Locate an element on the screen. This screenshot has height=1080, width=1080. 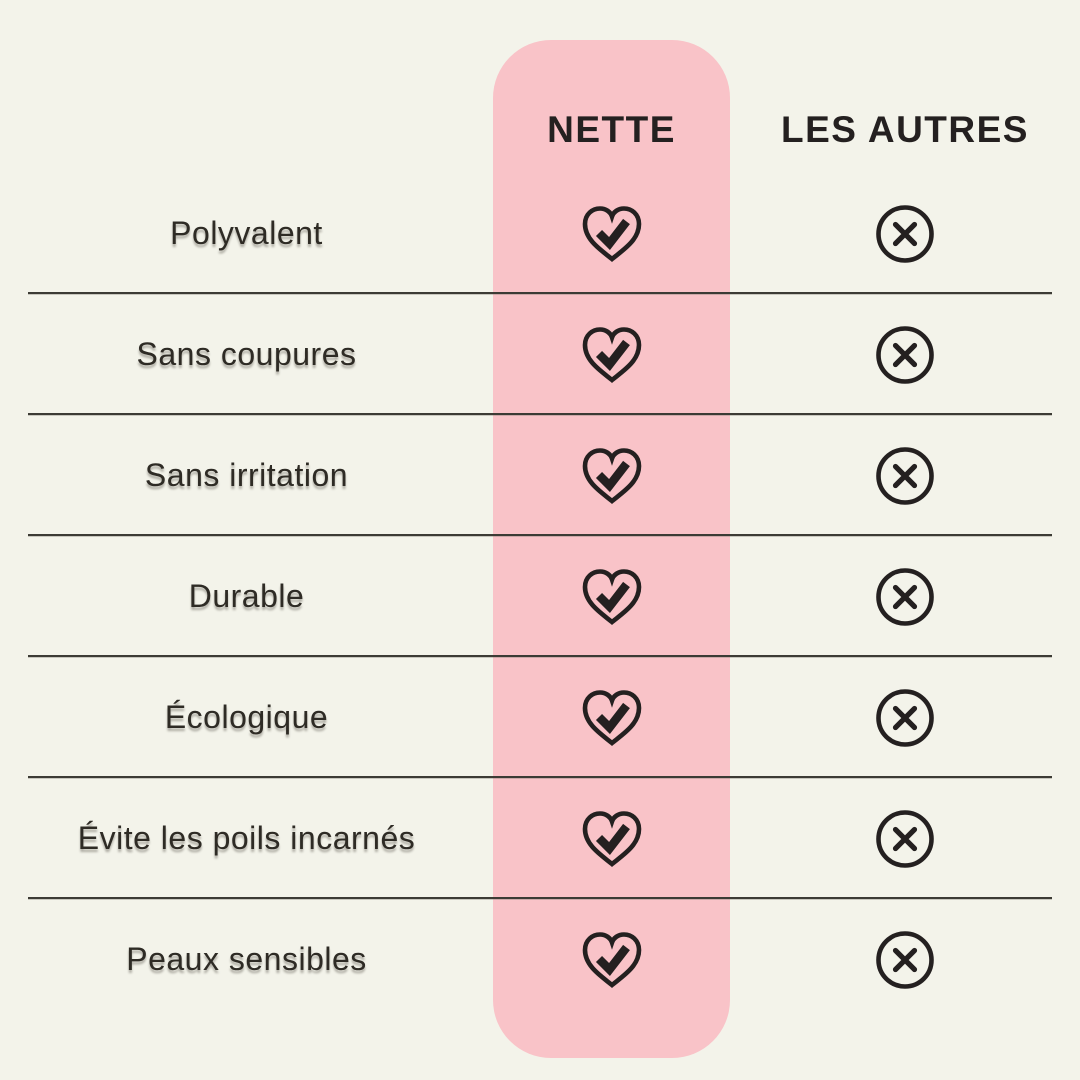
header-cell-nette: NETTE is located at coordinates (611, 130).